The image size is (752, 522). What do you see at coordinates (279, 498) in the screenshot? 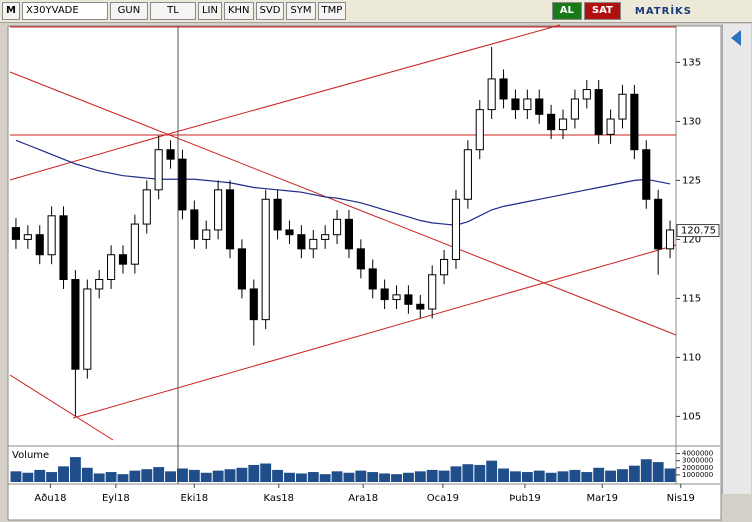
I see `x-tick-label: Kas18` at bounding box center [279, 498].